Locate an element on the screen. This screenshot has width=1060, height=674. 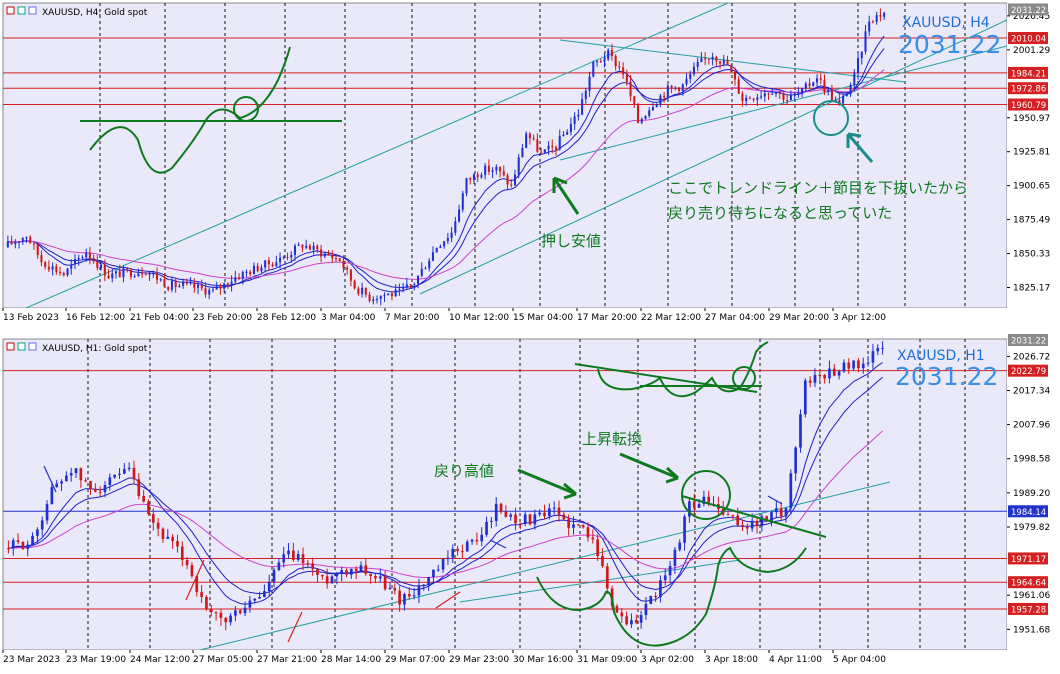
price-tag: 1957.28 is located at coordinates (1028, 609).